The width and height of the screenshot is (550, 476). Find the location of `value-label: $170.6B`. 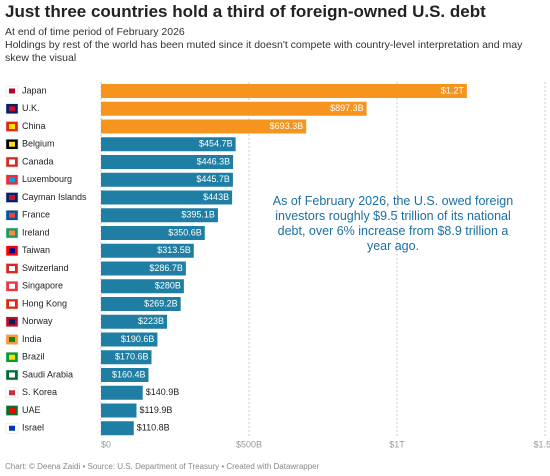

value-label: $170.6B is located at coordinates (132, 357).